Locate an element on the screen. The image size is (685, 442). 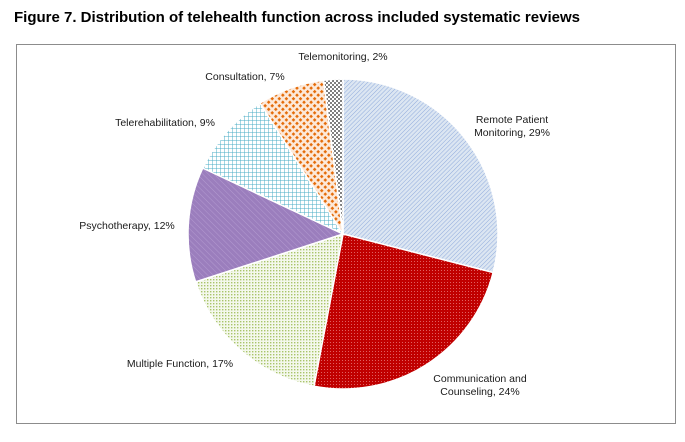
pie-slice-multiple-function is located at coordinates (269, 310).